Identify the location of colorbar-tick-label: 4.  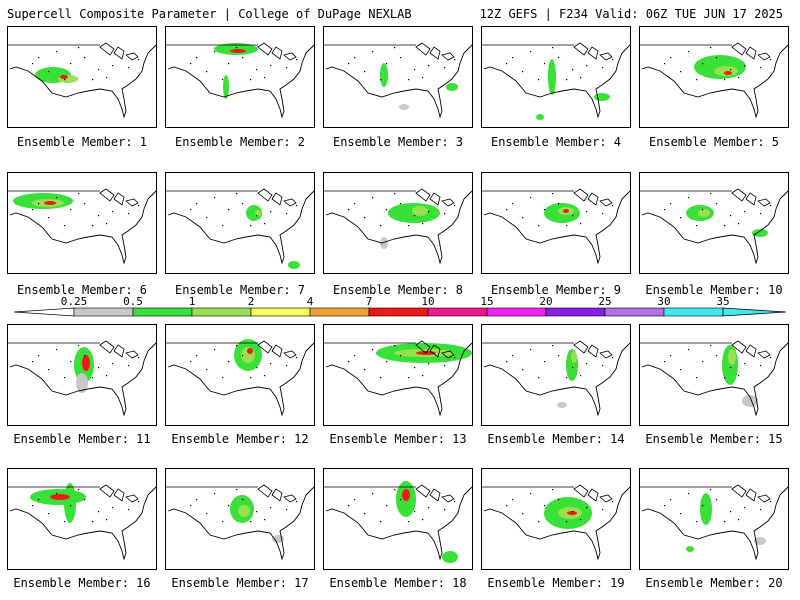
(310, 302).